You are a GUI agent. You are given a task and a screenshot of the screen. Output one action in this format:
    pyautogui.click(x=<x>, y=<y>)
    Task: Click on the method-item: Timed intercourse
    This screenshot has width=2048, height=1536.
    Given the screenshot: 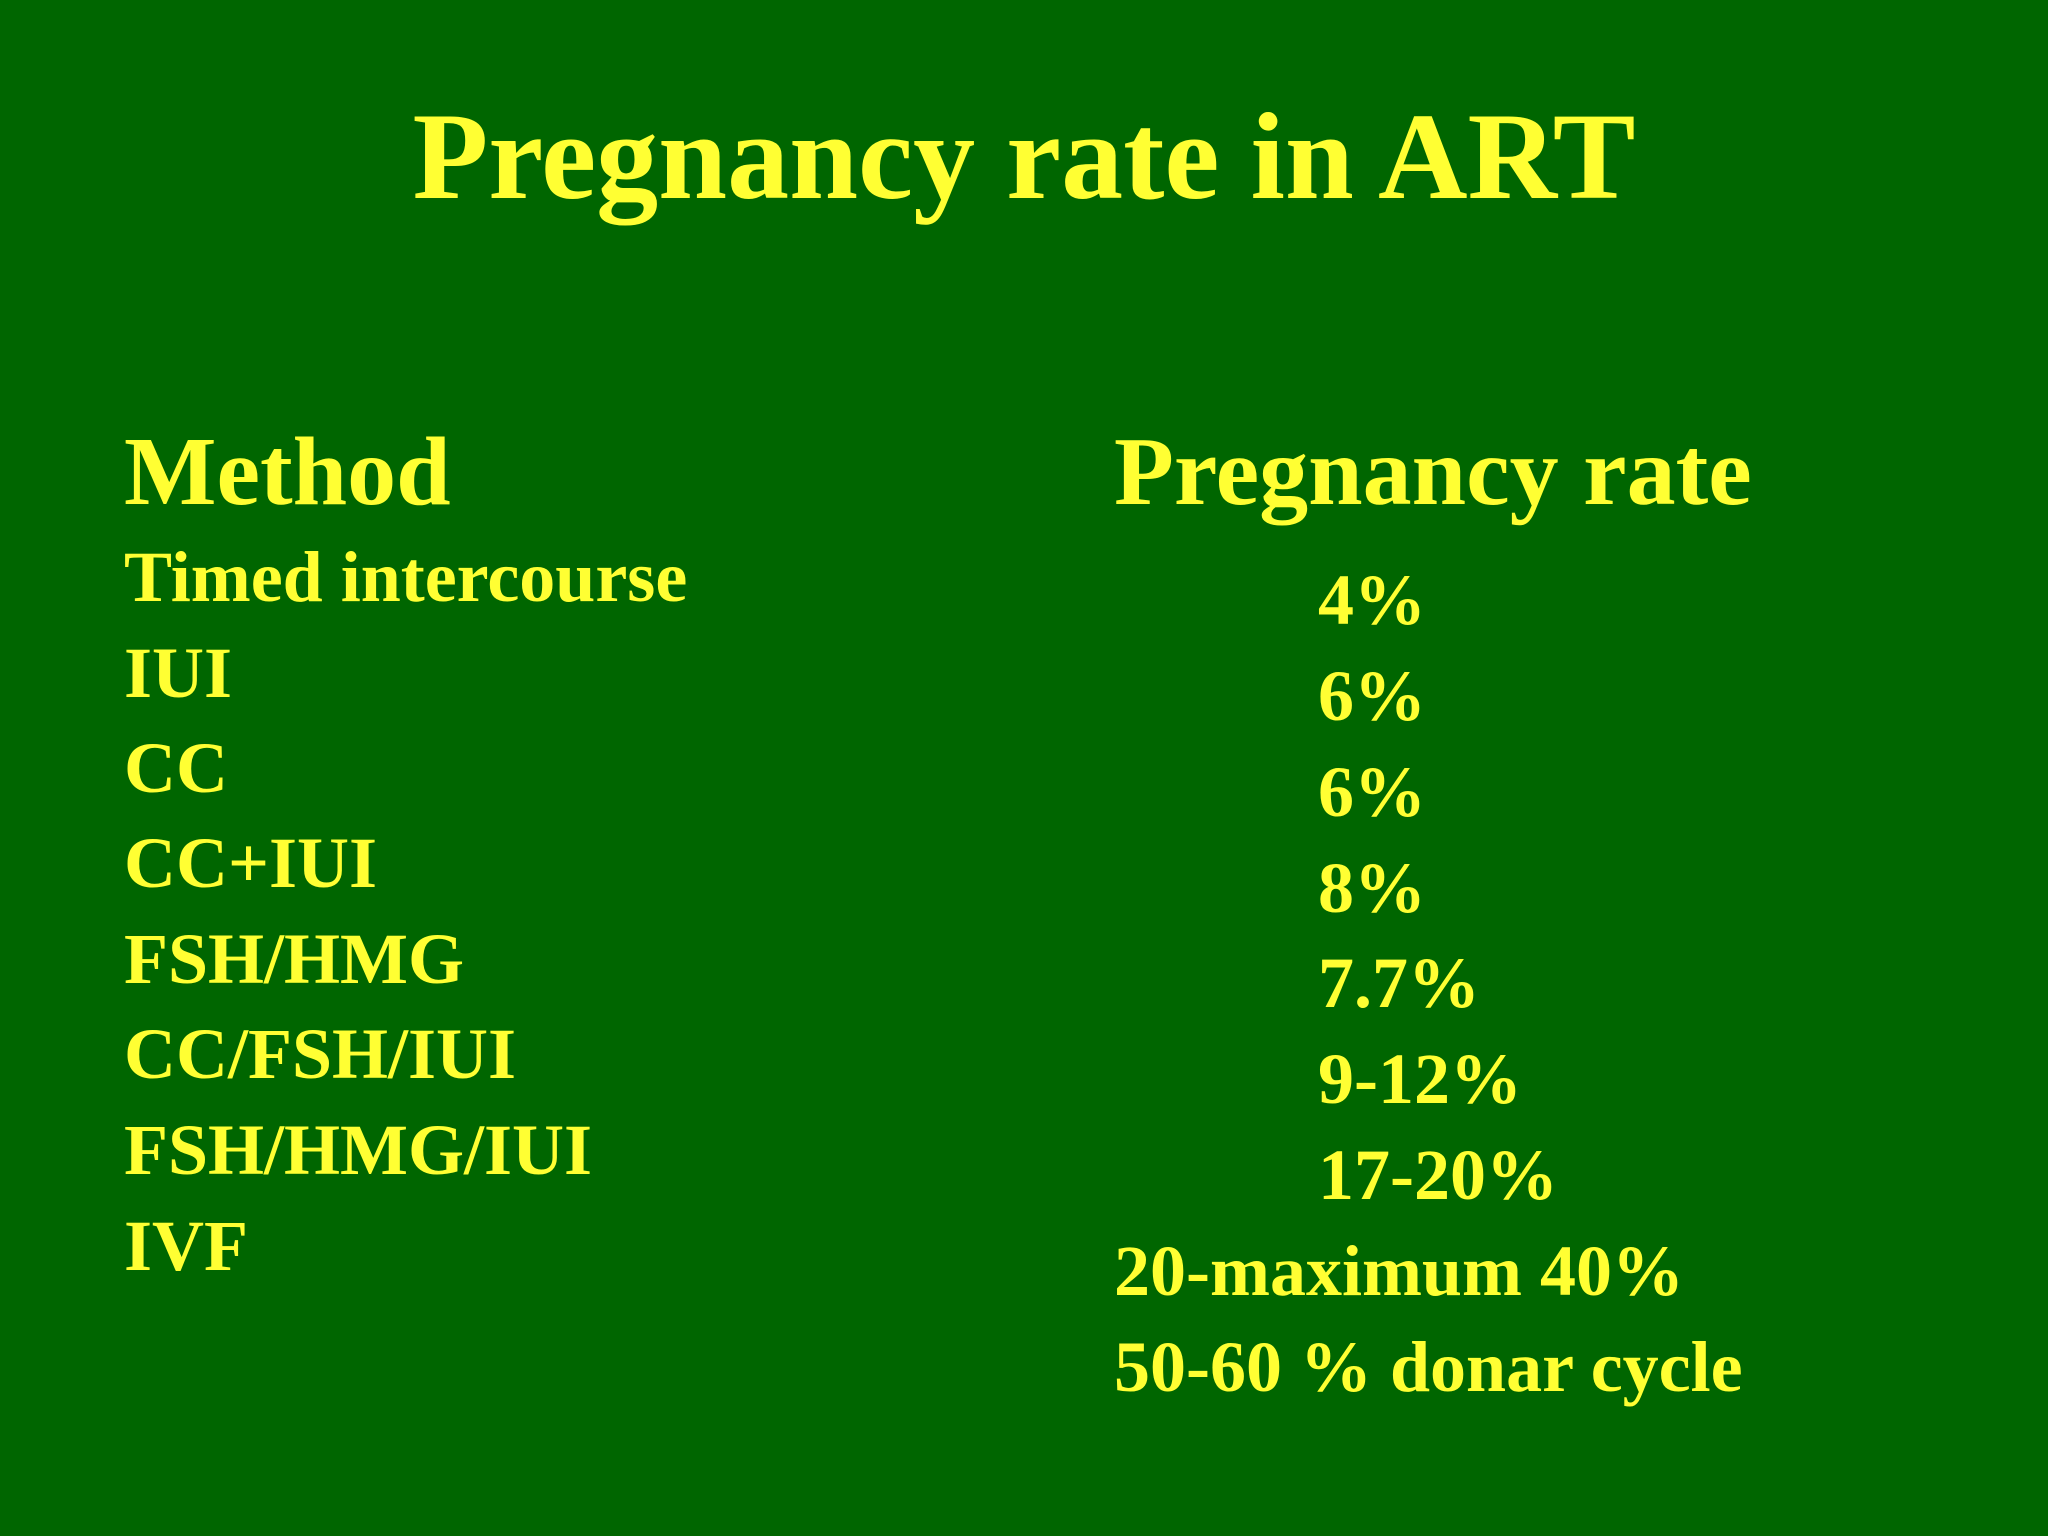 What is the action you would take?
    pyautogui.click(x=406, y=577)
    